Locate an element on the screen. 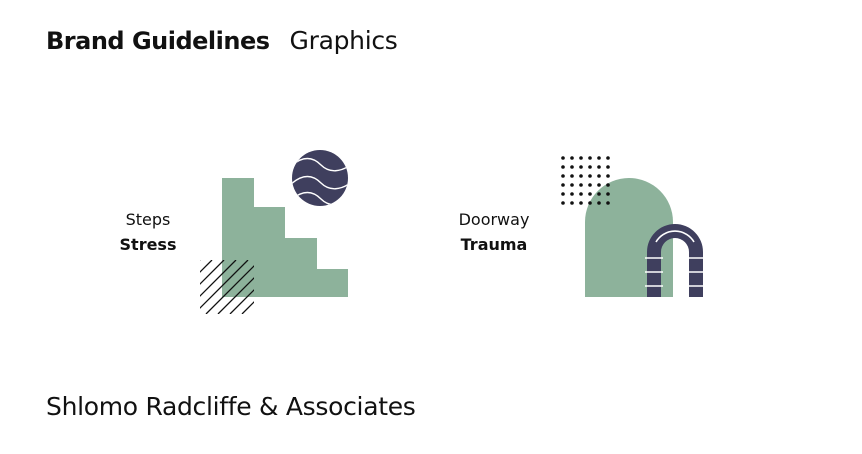 This screenshot has height=454, width=862. inner-arch is located at coordinates (675, 260).